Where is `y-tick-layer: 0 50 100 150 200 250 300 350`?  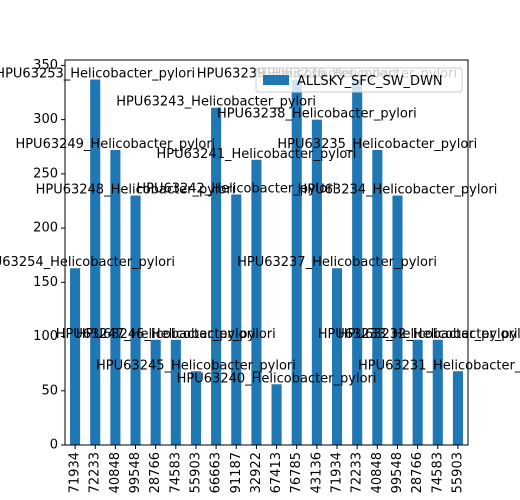 y-tick-layer: 0 50 100 150 200 250 300 350 is located at coordinates (49, 255).